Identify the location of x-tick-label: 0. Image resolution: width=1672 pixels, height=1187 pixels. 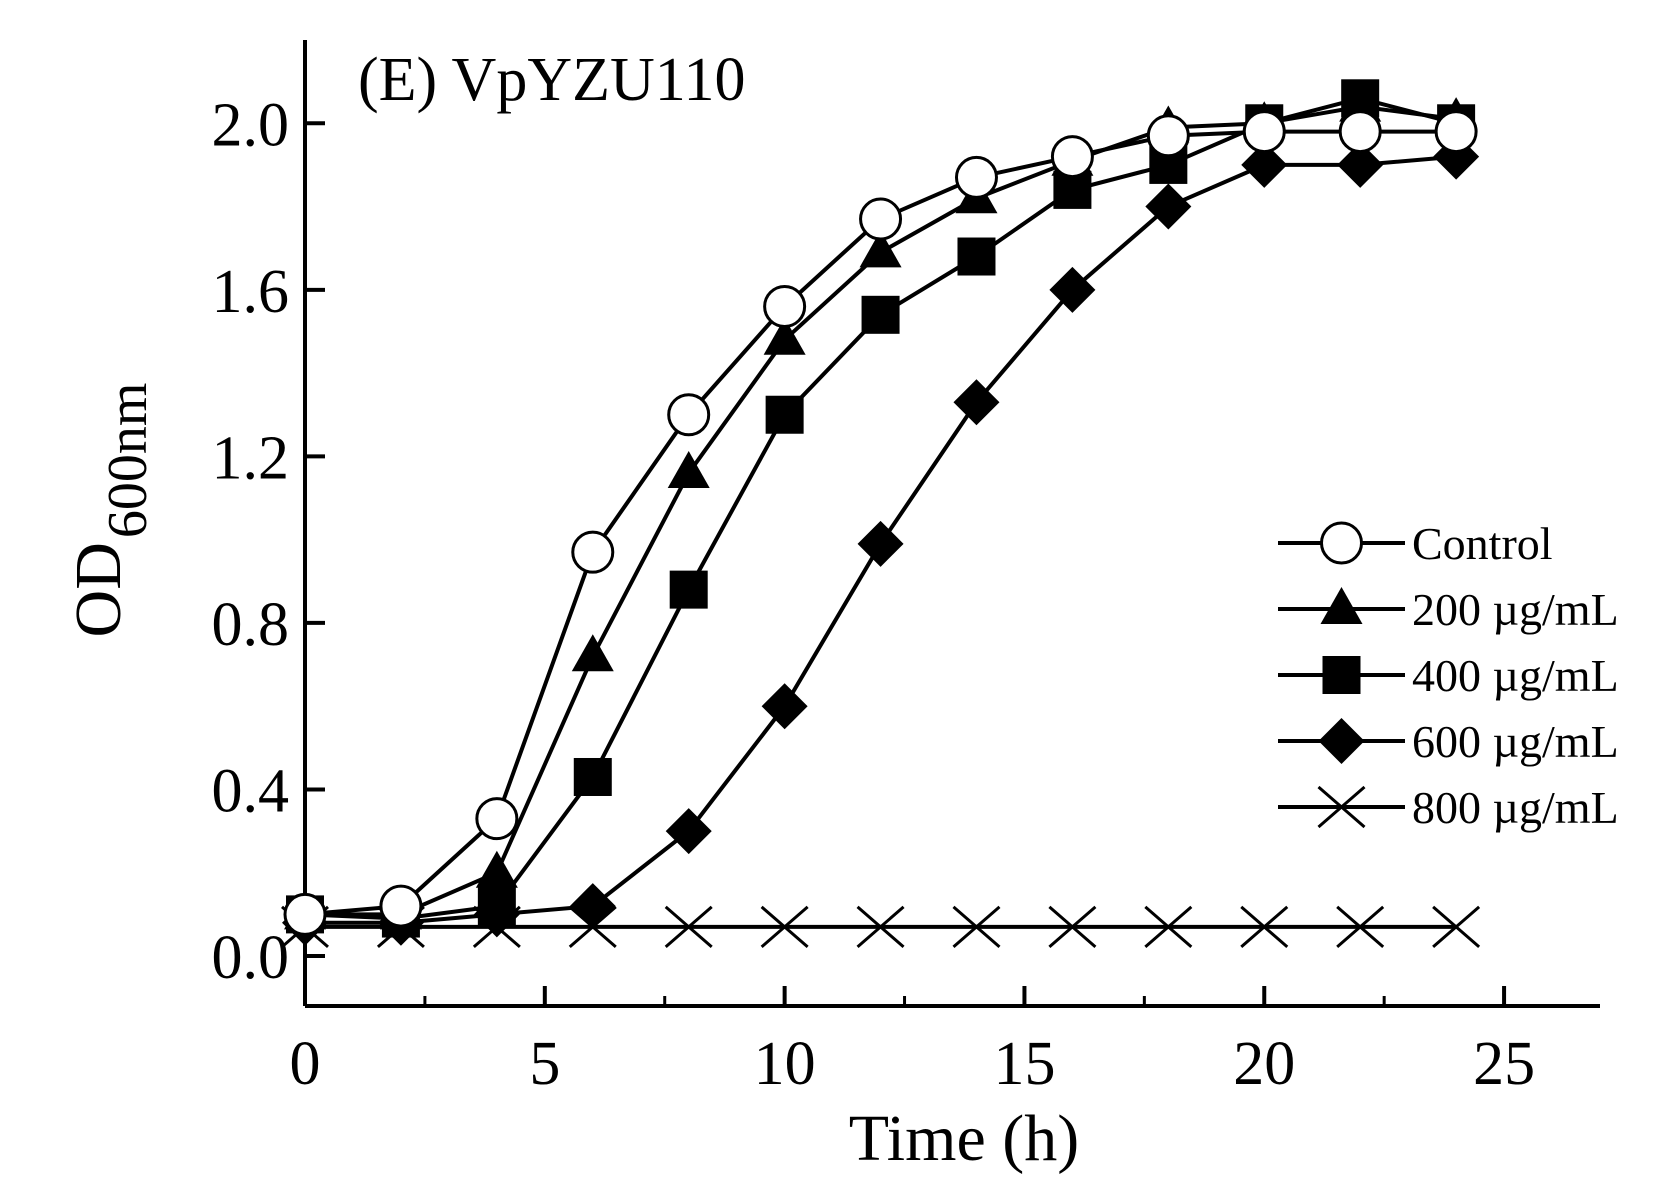
(305, 1064).